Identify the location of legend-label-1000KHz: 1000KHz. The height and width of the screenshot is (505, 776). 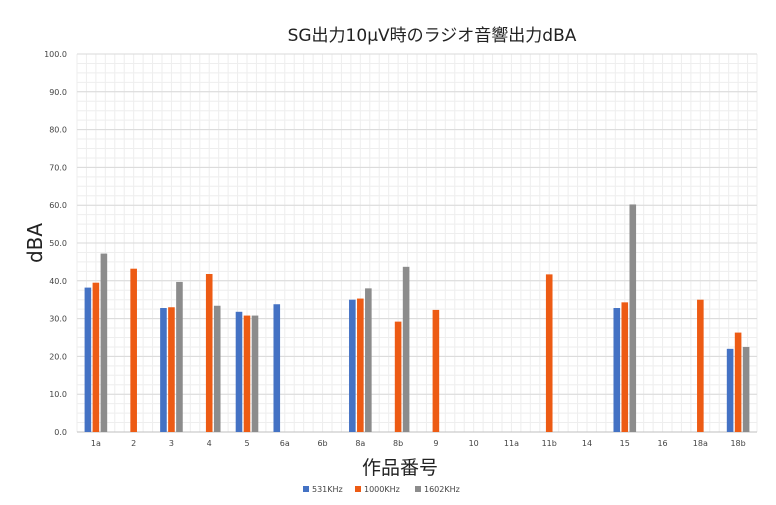
(382, 489).